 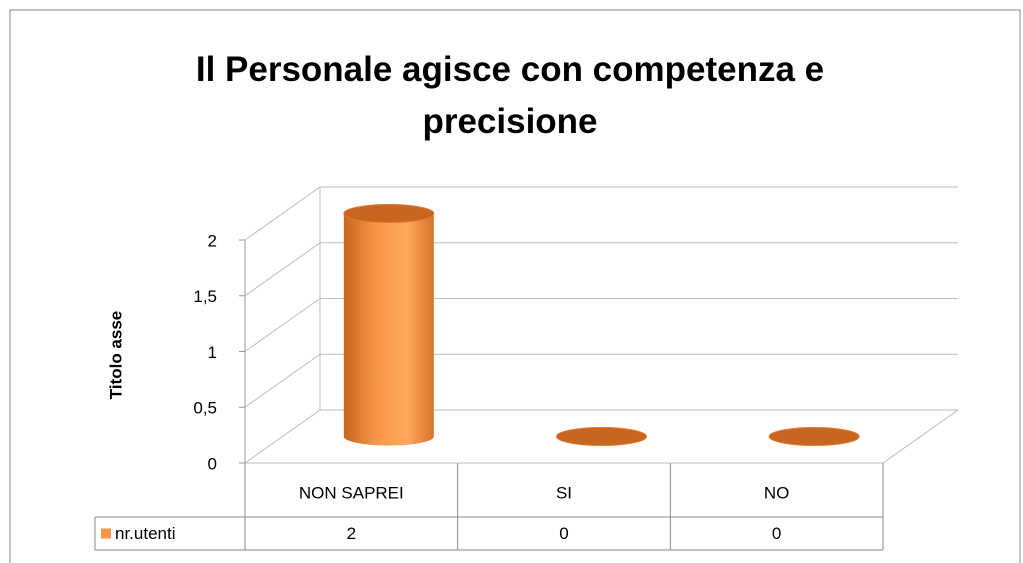 I want to click on x-tick-label: SI, so click(x=564, y=492).